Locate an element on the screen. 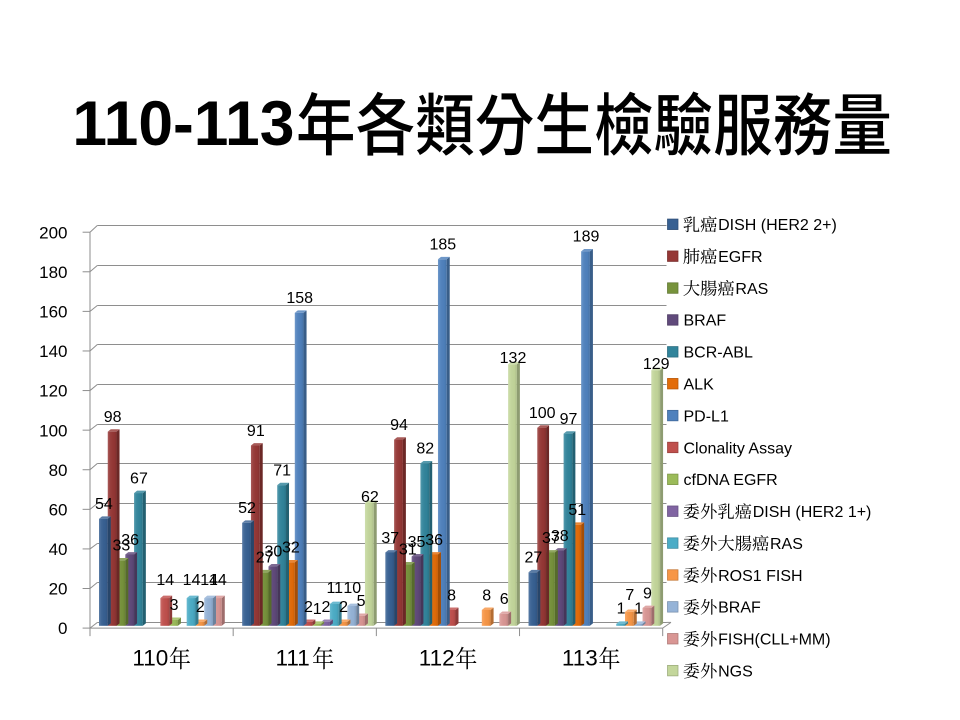 The width and height of the screenshot is (960, 720). svg-text: 91 is located at coordinates (256, 431).